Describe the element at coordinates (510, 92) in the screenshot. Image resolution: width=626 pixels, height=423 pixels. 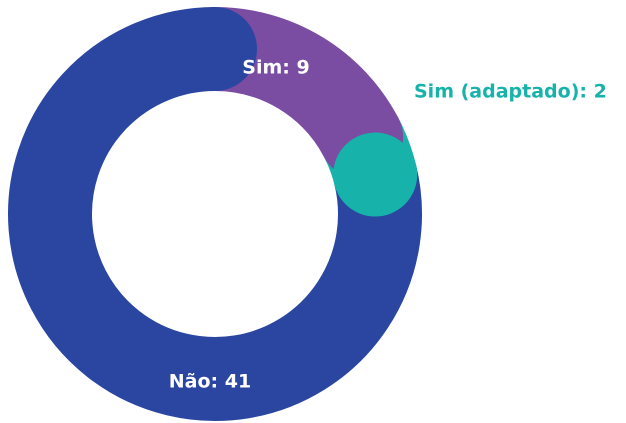
I see `value-label: Sim (adaptado): 2` at that location.